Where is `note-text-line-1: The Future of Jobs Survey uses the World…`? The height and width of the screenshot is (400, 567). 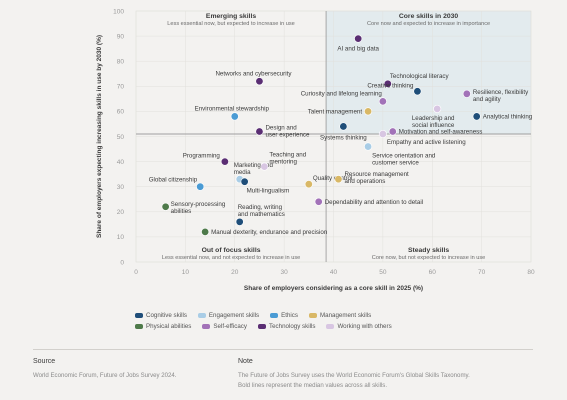 note-text-line-1: The Future of Jobs Survey uses the World… is located at coordinates (354, 375).